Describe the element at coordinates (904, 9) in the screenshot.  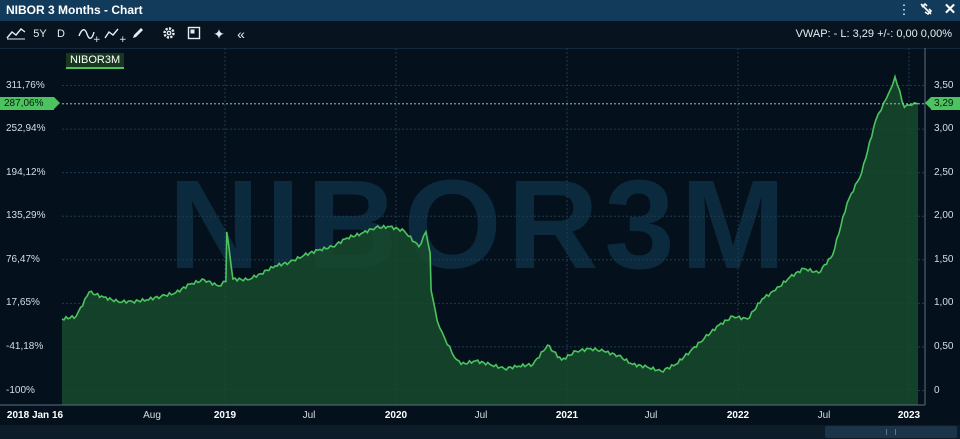
I see `more-vertical-icon: ⋮` at that location.